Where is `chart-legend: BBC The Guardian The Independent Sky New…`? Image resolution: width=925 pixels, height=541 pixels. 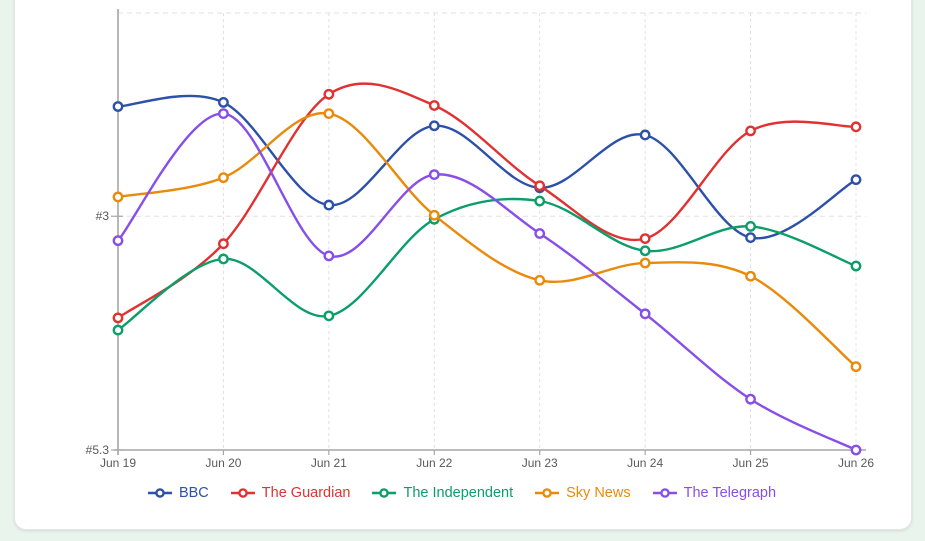
chart-legend: BBC The Guardian The Independent Sky New… is located at coordinates (462, 493).